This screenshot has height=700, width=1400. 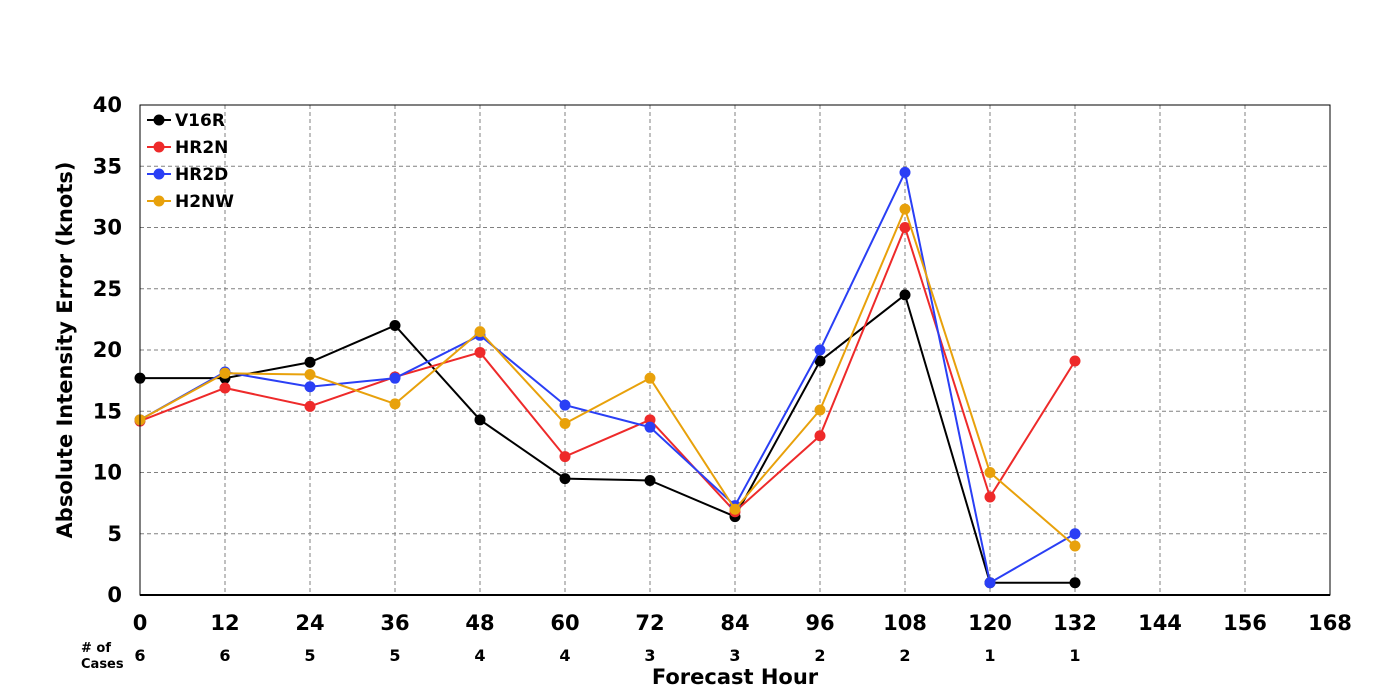 What do you see at coordinates (1075, 623) in the screenshot?
I see `x-tick-label: 132` at bounding box center [1075, 623].